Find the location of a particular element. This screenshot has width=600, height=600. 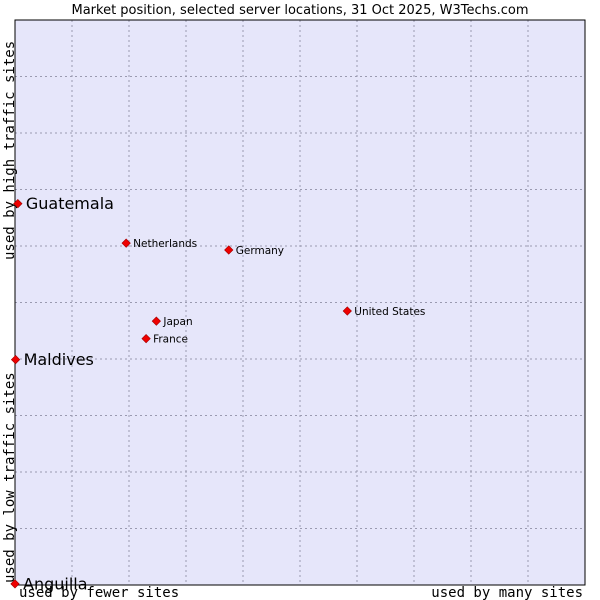

point-marker-guatemala is located at coordinates (18, 204).